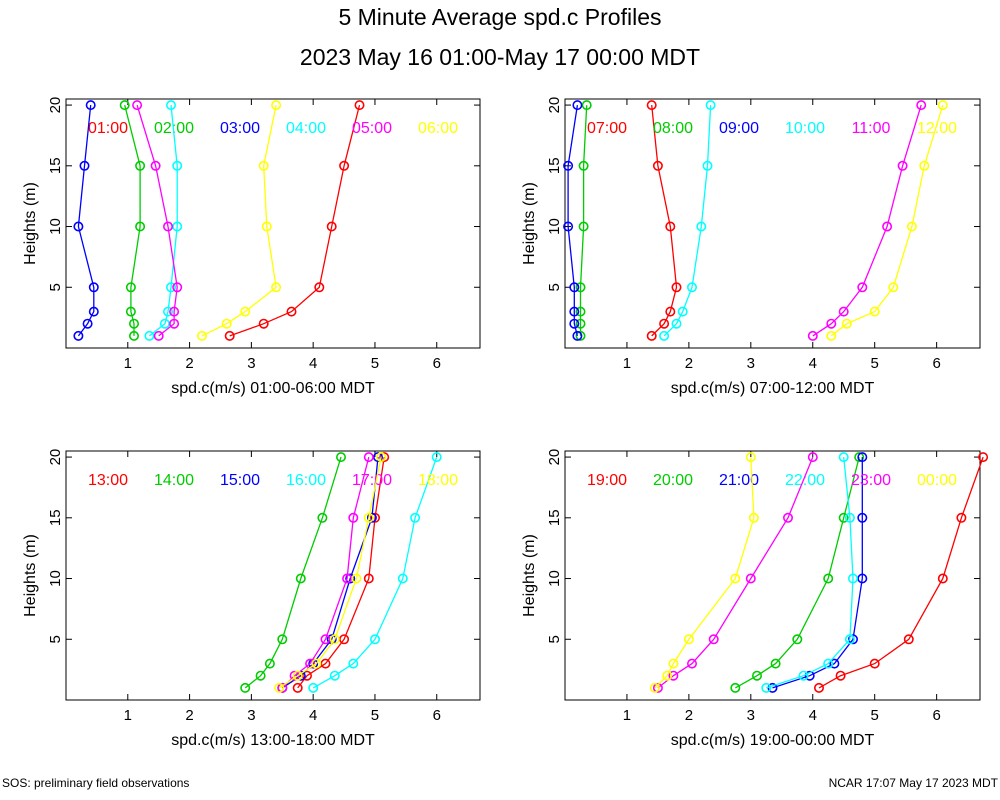 This screenshot has height=800, width=1000. I want to click on legend-entry: 04:00, so click(306, 128).